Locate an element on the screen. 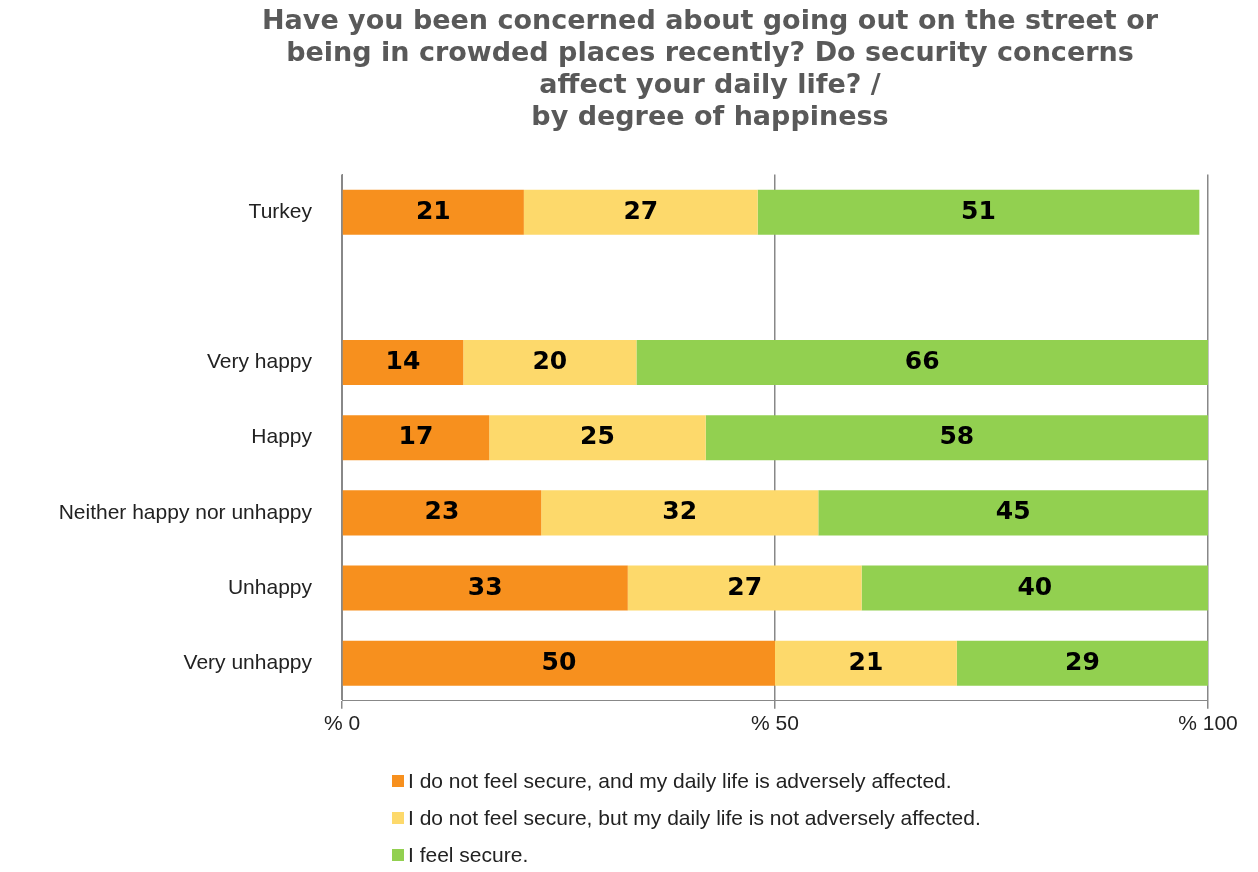 This screenshot has width=1258, height=872. x-tick-label: % 0 is located at coordinates (342, 723).